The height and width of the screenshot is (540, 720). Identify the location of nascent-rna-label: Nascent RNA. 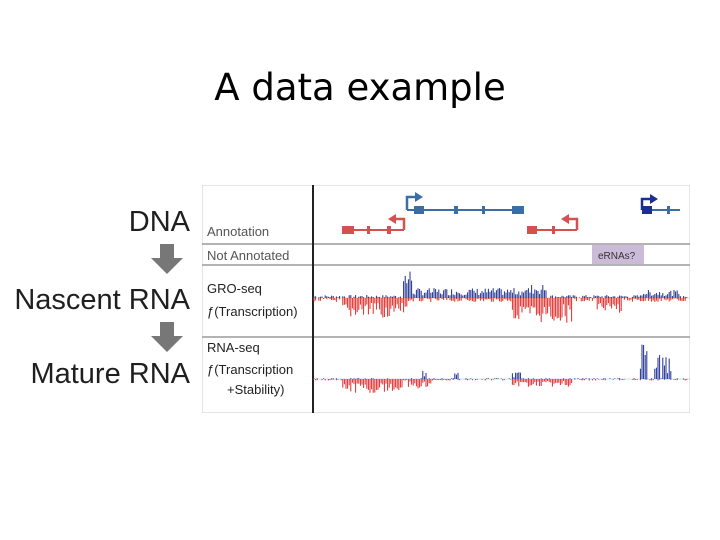
(102, 300).